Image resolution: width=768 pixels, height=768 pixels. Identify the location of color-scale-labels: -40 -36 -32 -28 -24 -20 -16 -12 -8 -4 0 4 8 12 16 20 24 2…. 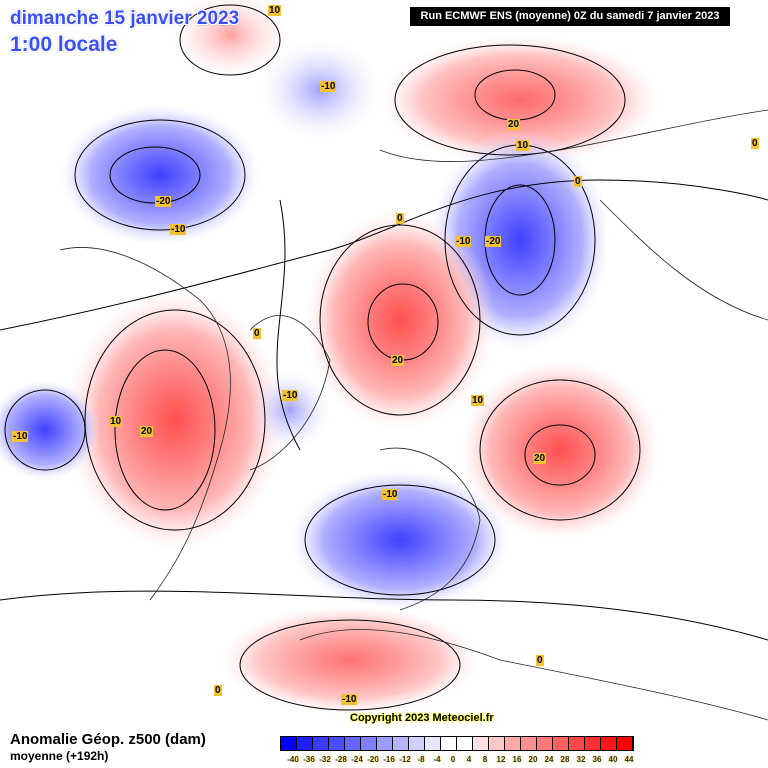
(461, 759).